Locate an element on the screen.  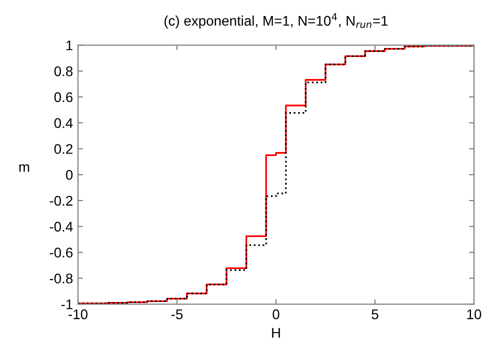
y-tick-label: -0.6 is located at coordinates (61, 253).